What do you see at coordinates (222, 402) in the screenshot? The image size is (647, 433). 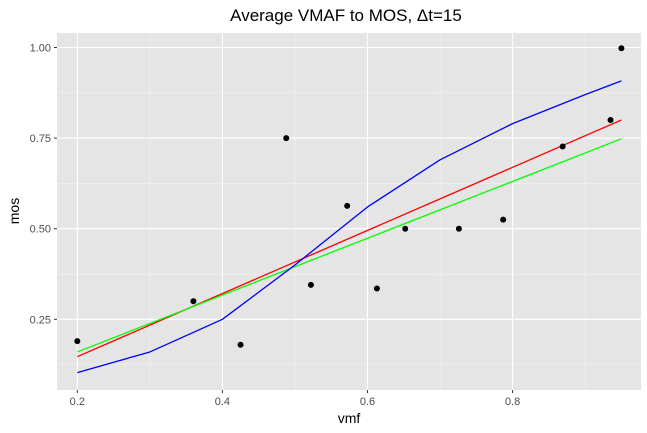 I see `x-tick-label: 0.4` at bounding box center [222, 402].